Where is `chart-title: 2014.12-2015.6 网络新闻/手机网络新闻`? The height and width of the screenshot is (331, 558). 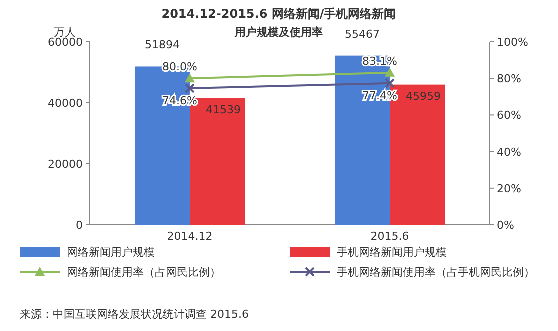
chart-title: 2014.12-2015.6 网络新闻/手机网络新闻 is located at coordinates (279, 14).